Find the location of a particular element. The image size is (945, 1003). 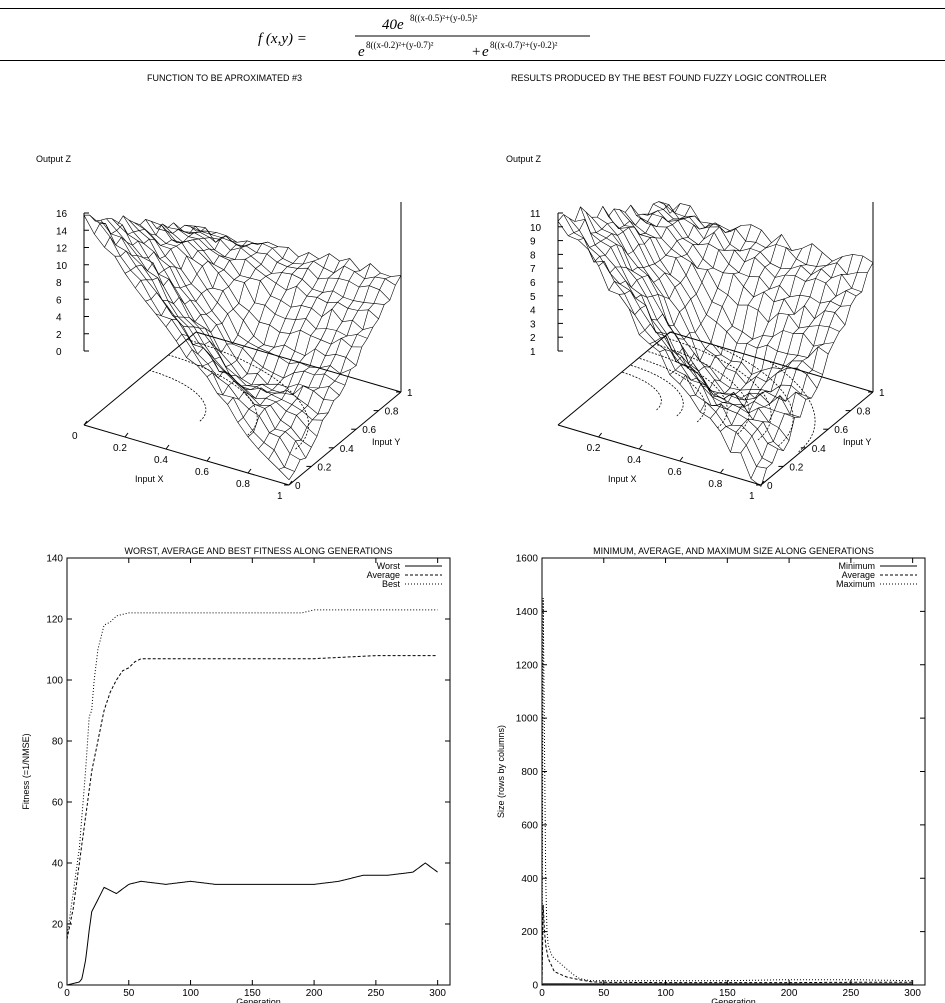

z-tick-label: 14 is located at coordinates (62, 231).